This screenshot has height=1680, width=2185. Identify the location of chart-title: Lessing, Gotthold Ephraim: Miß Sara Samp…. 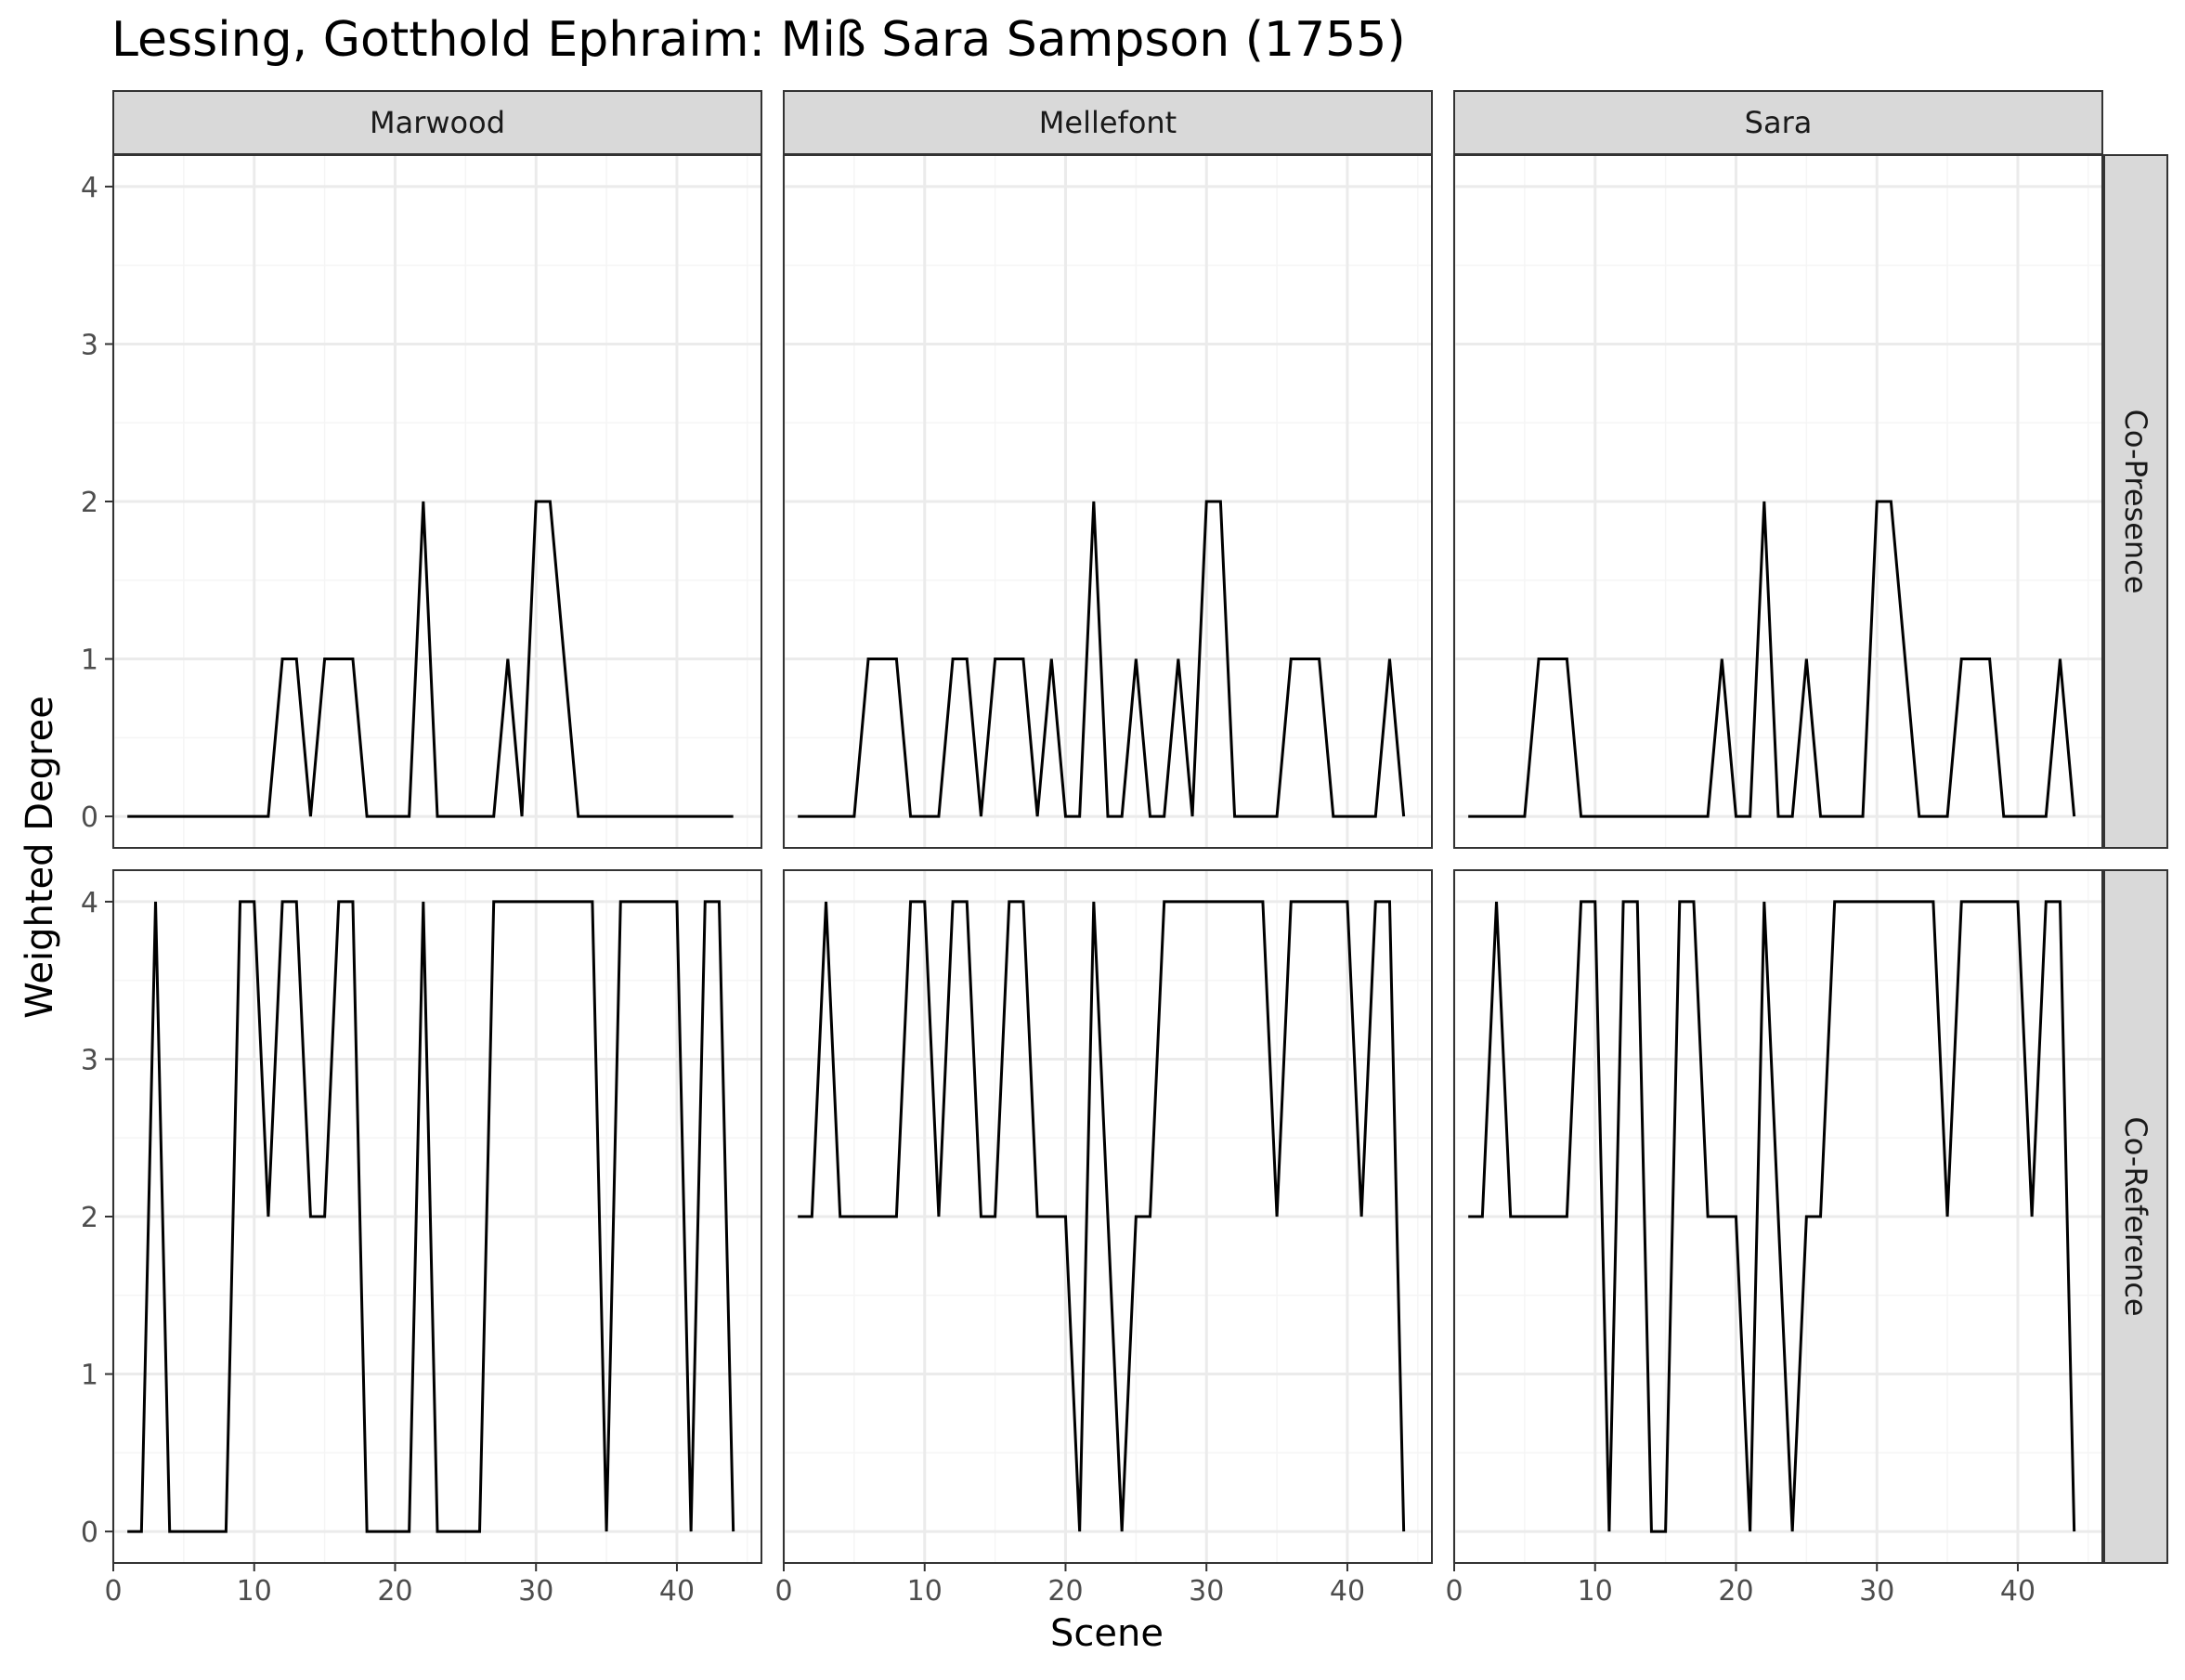
(758, 40).